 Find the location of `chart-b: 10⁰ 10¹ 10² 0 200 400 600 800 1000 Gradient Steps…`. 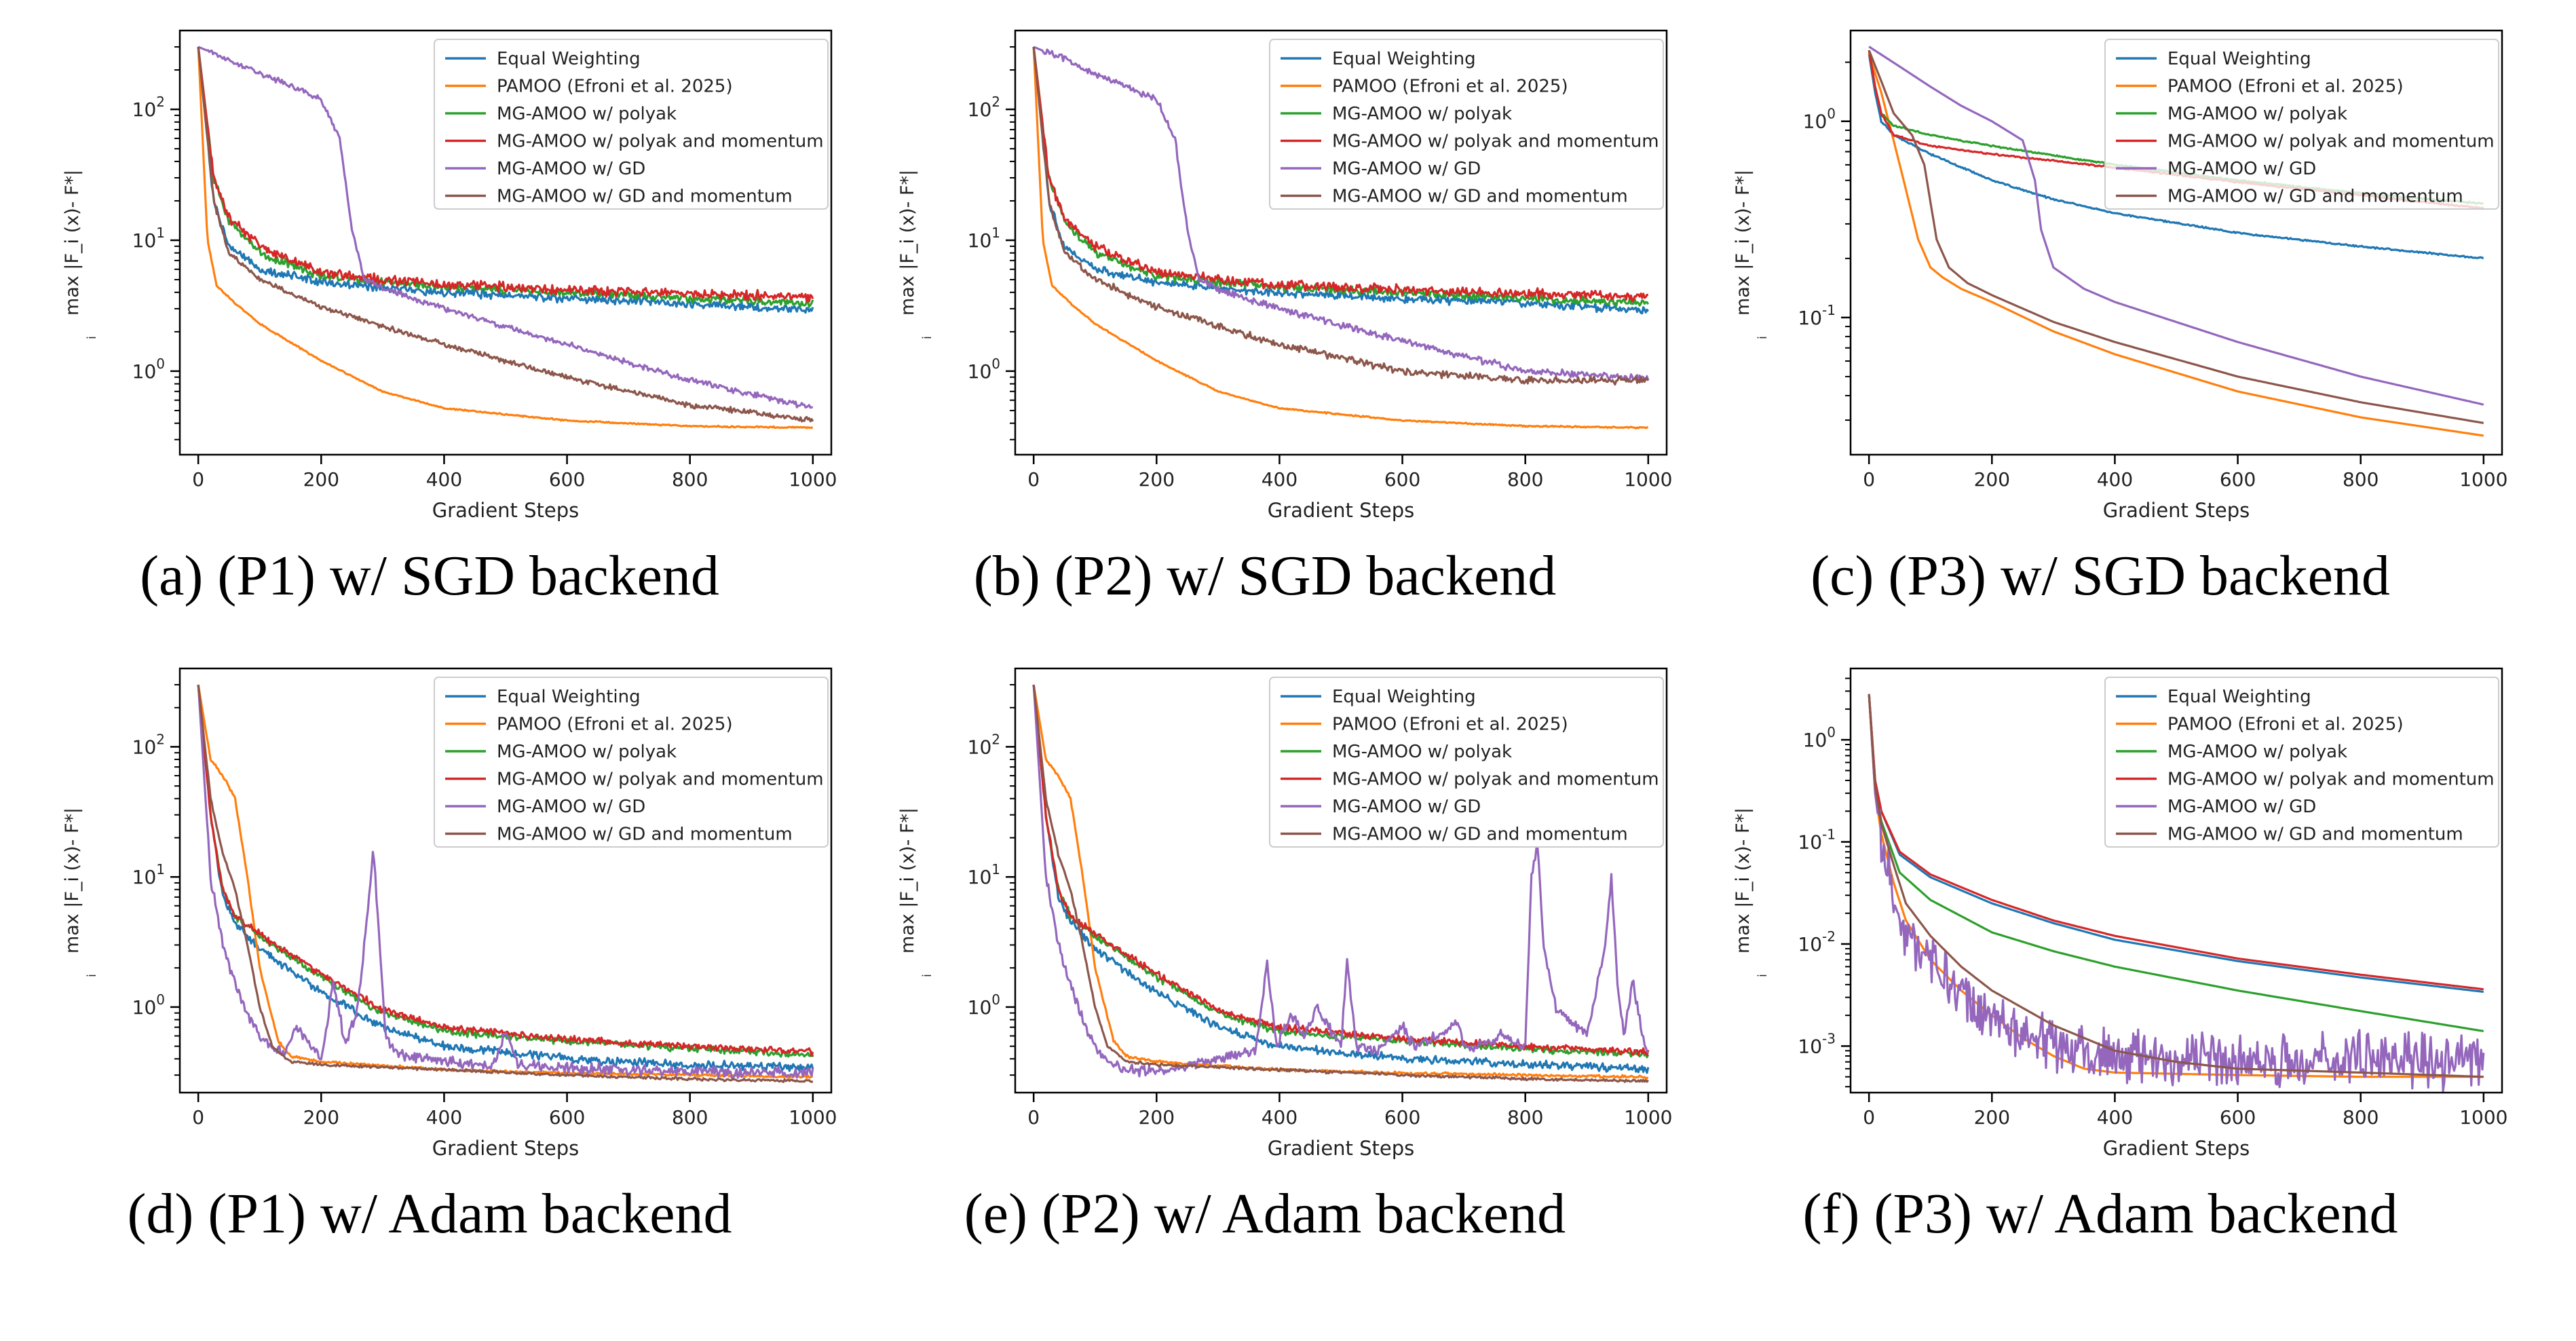

chart-b: 10⁰ 10¹ 10² 0 200 400 600 800 1000 Gradient Steps… is located at coordinates (1284, 275).